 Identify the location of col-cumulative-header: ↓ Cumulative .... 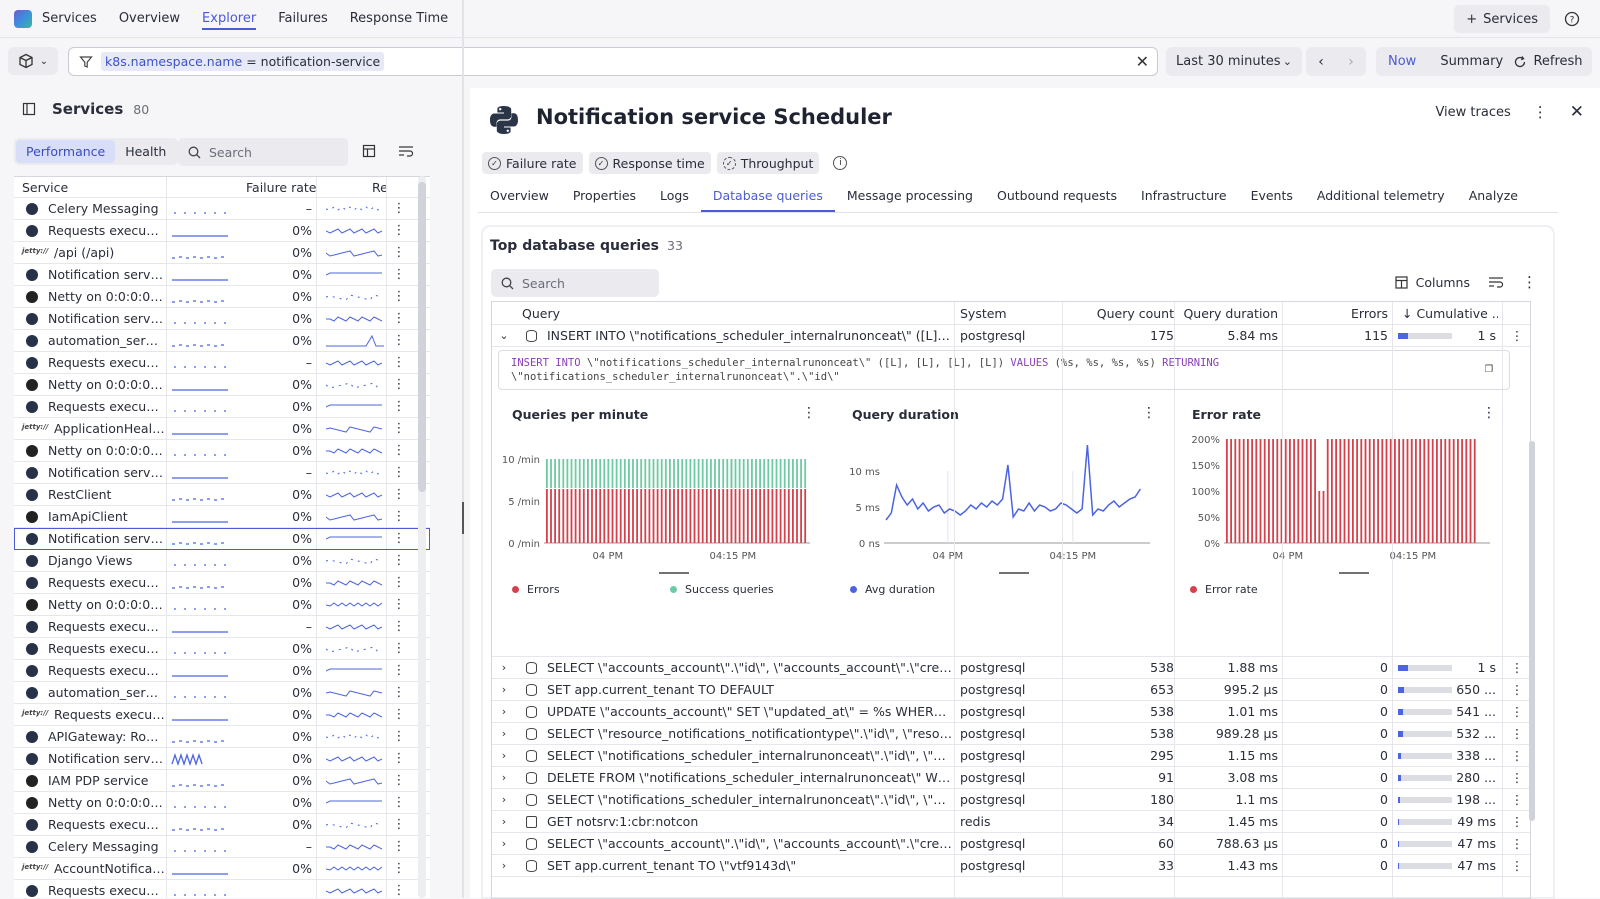
(1450, 313).